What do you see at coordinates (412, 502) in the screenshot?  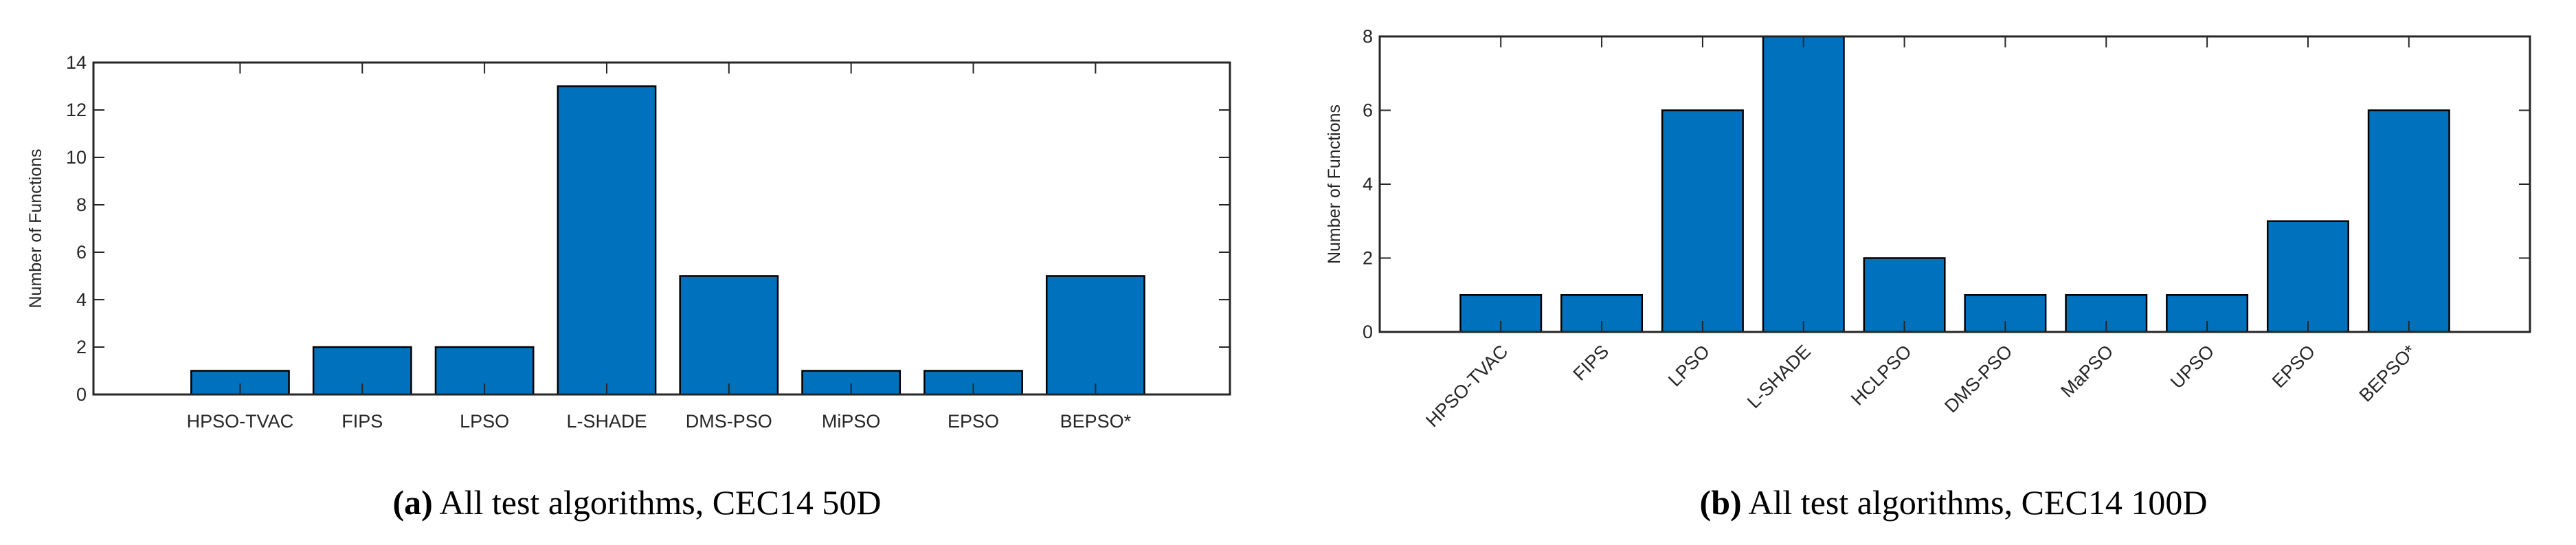 I see `caption-a-label: (a)` at bounding box center [412, 502].